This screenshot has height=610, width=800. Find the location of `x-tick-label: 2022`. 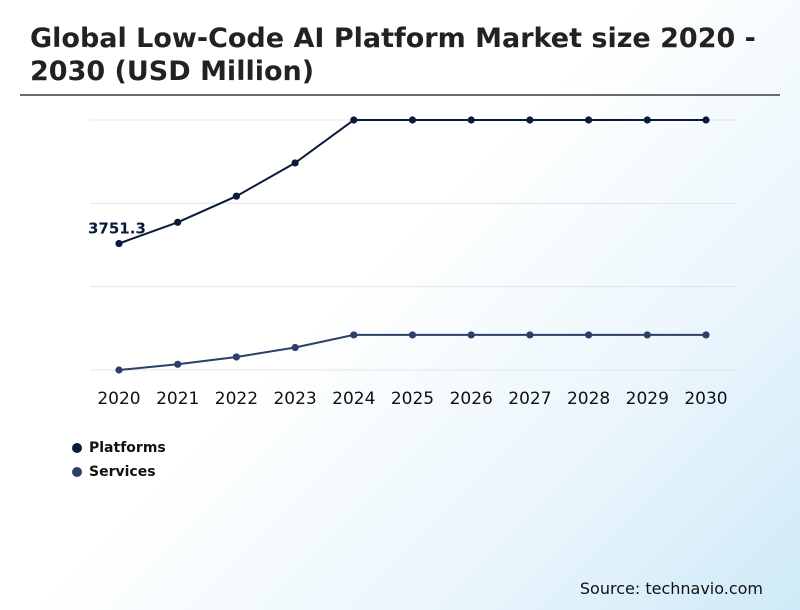

x-tick-label: 2022 is located at coordinates (236, 399).